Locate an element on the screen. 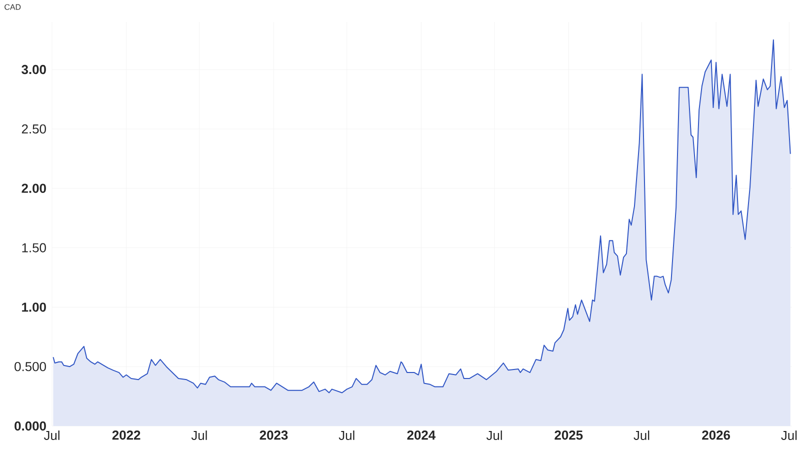 This screenshot has width=800, height=452. y-tick-label: 1.50 is located at coordinates (34, 247).